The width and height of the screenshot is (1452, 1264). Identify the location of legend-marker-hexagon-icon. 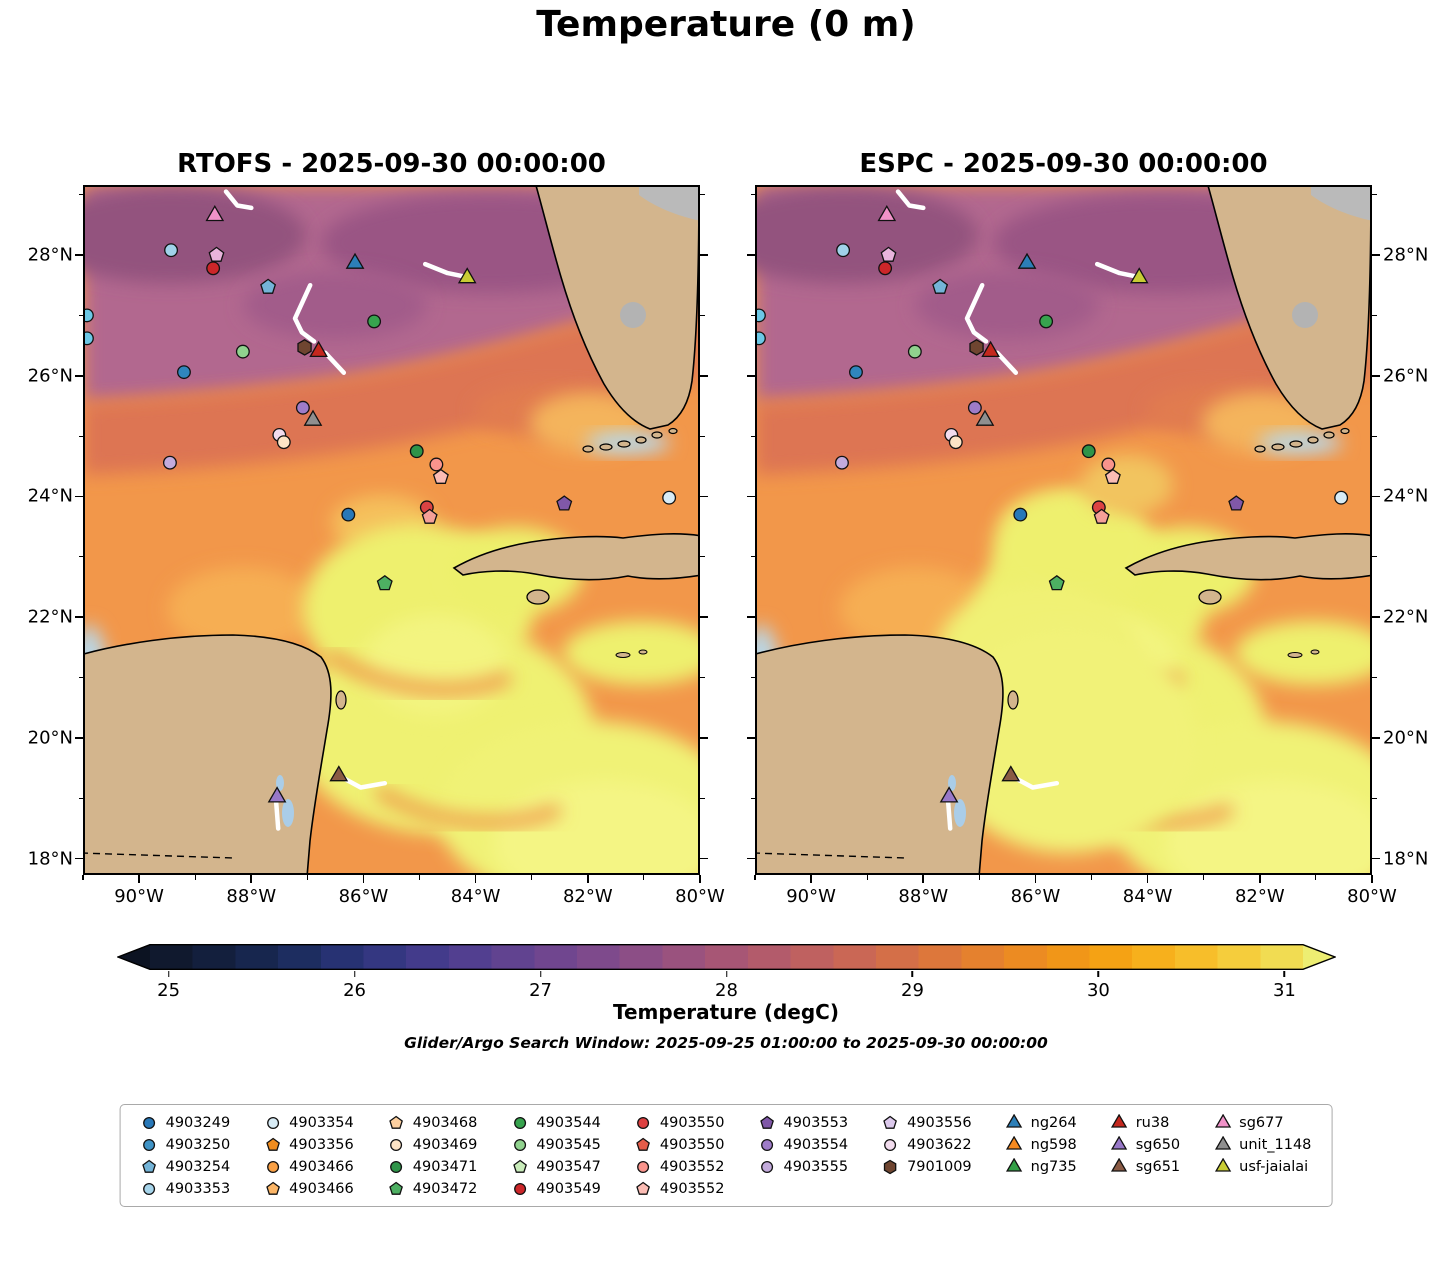
(890, 1167).